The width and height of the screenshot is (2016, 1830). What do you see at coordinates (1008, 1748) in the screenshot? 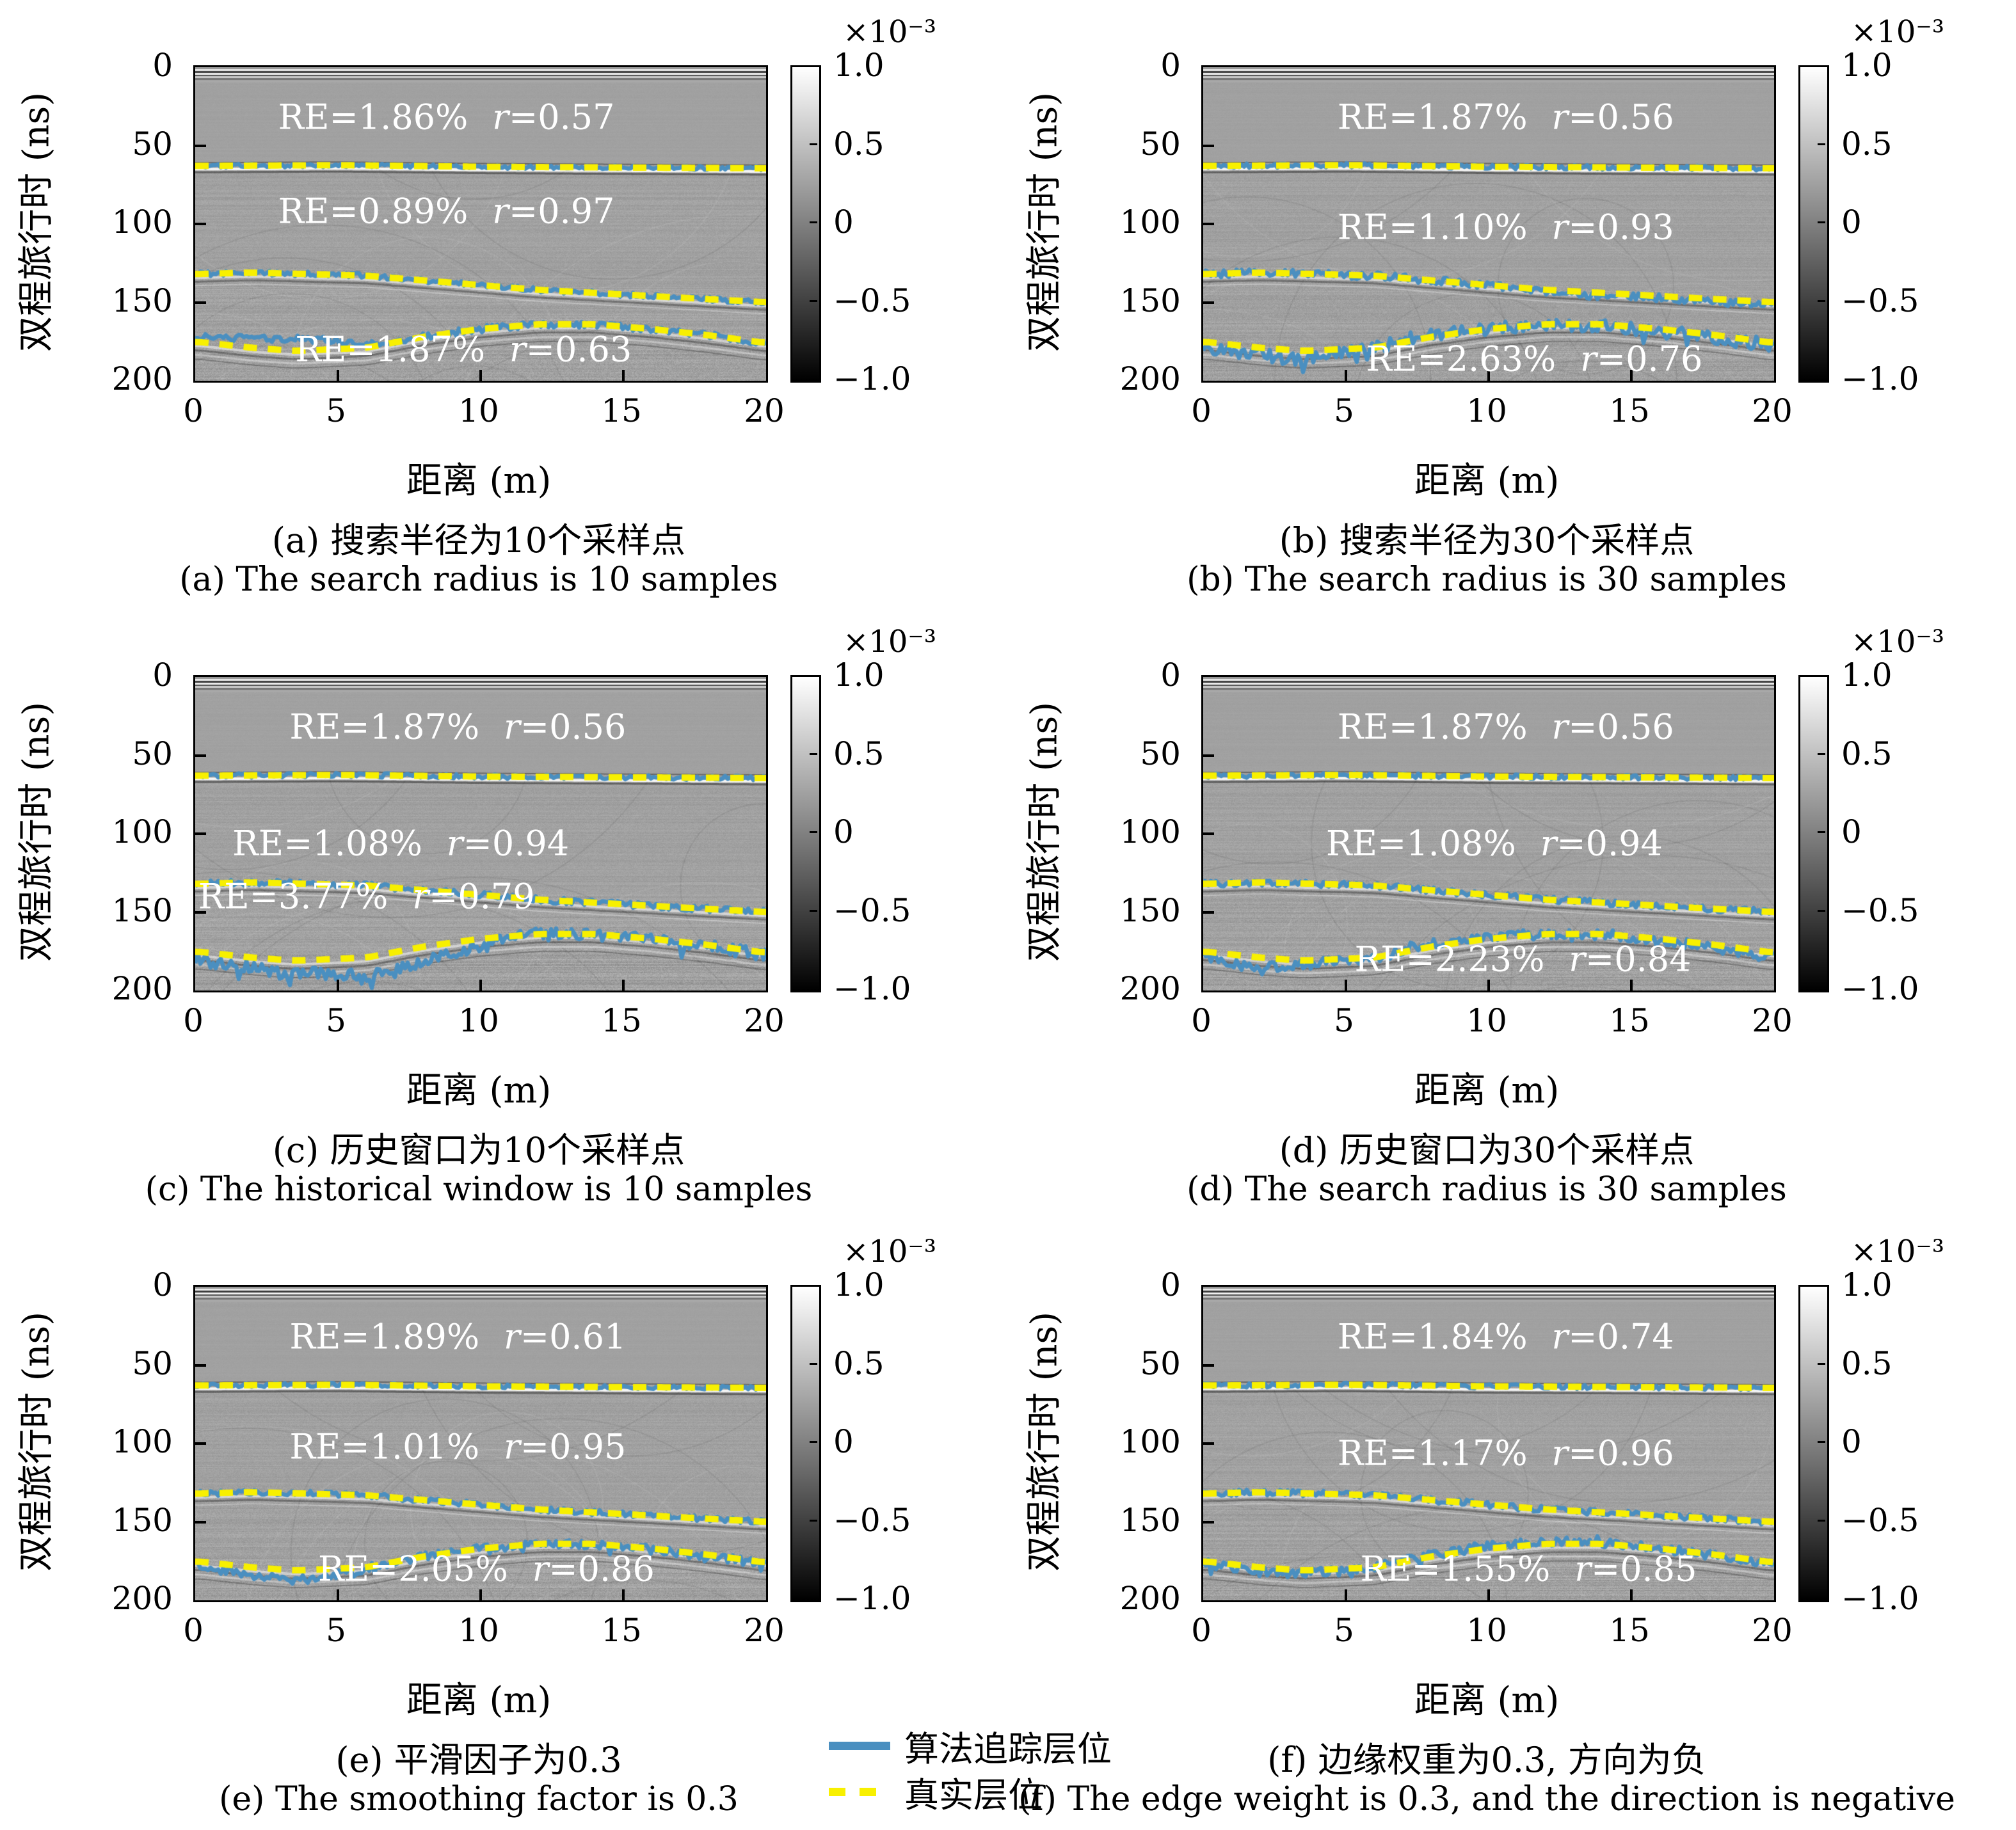
I see `legend-label-tracked: 算法追踪层位` at bounding box center [1008, 1748].